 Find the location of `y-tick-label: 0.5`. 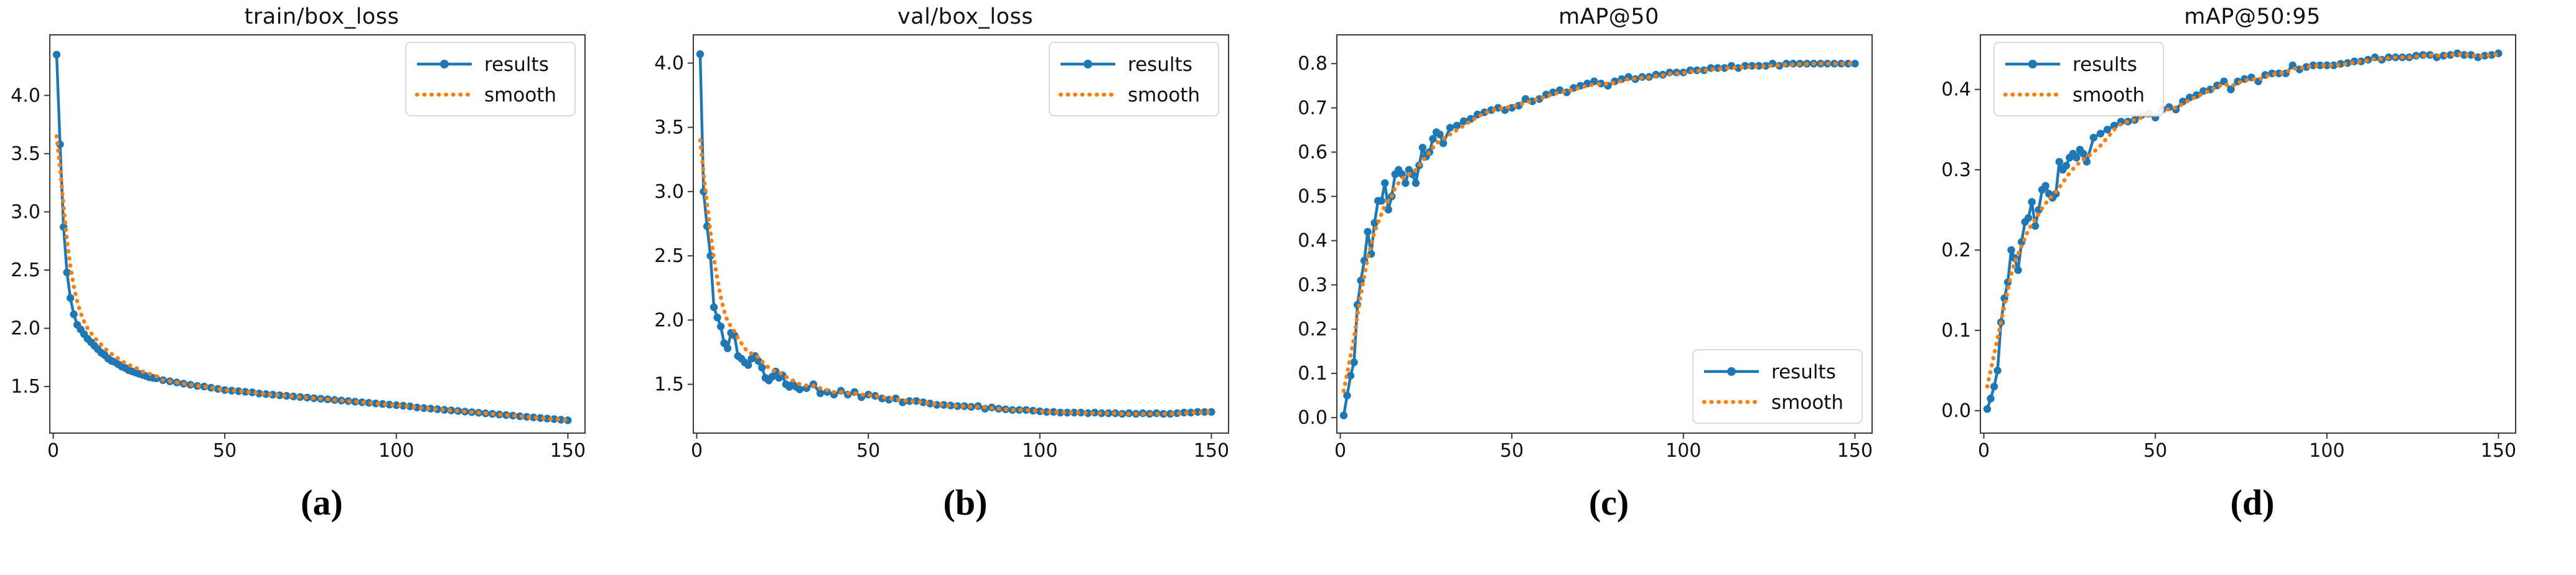

y-tick-label: 0.5 is located at coordinates (1313, 197).